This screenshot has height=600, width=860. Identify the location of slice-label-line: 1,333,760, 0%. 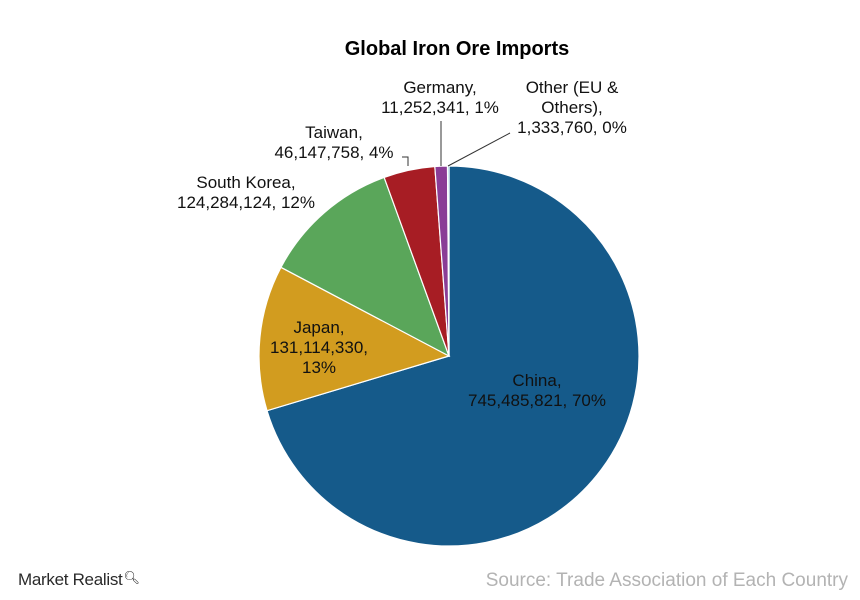
(572, 127).